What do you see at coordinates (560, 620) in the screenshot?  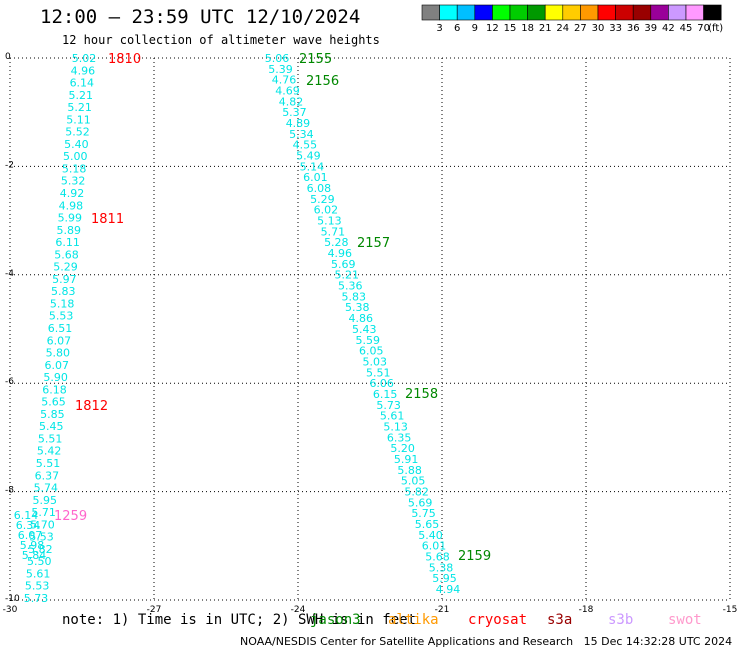 I see `satellite-legend-s3a: s3a` at bounding box center [560, 620].